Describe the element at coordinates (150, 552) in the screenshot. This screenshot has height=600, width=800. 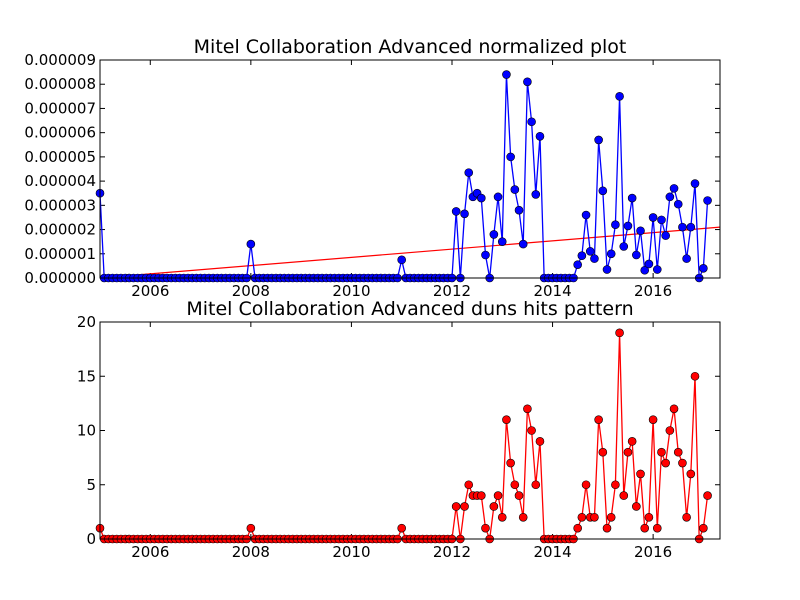
I see `chart2-x-tick-label: 2006` at that location.